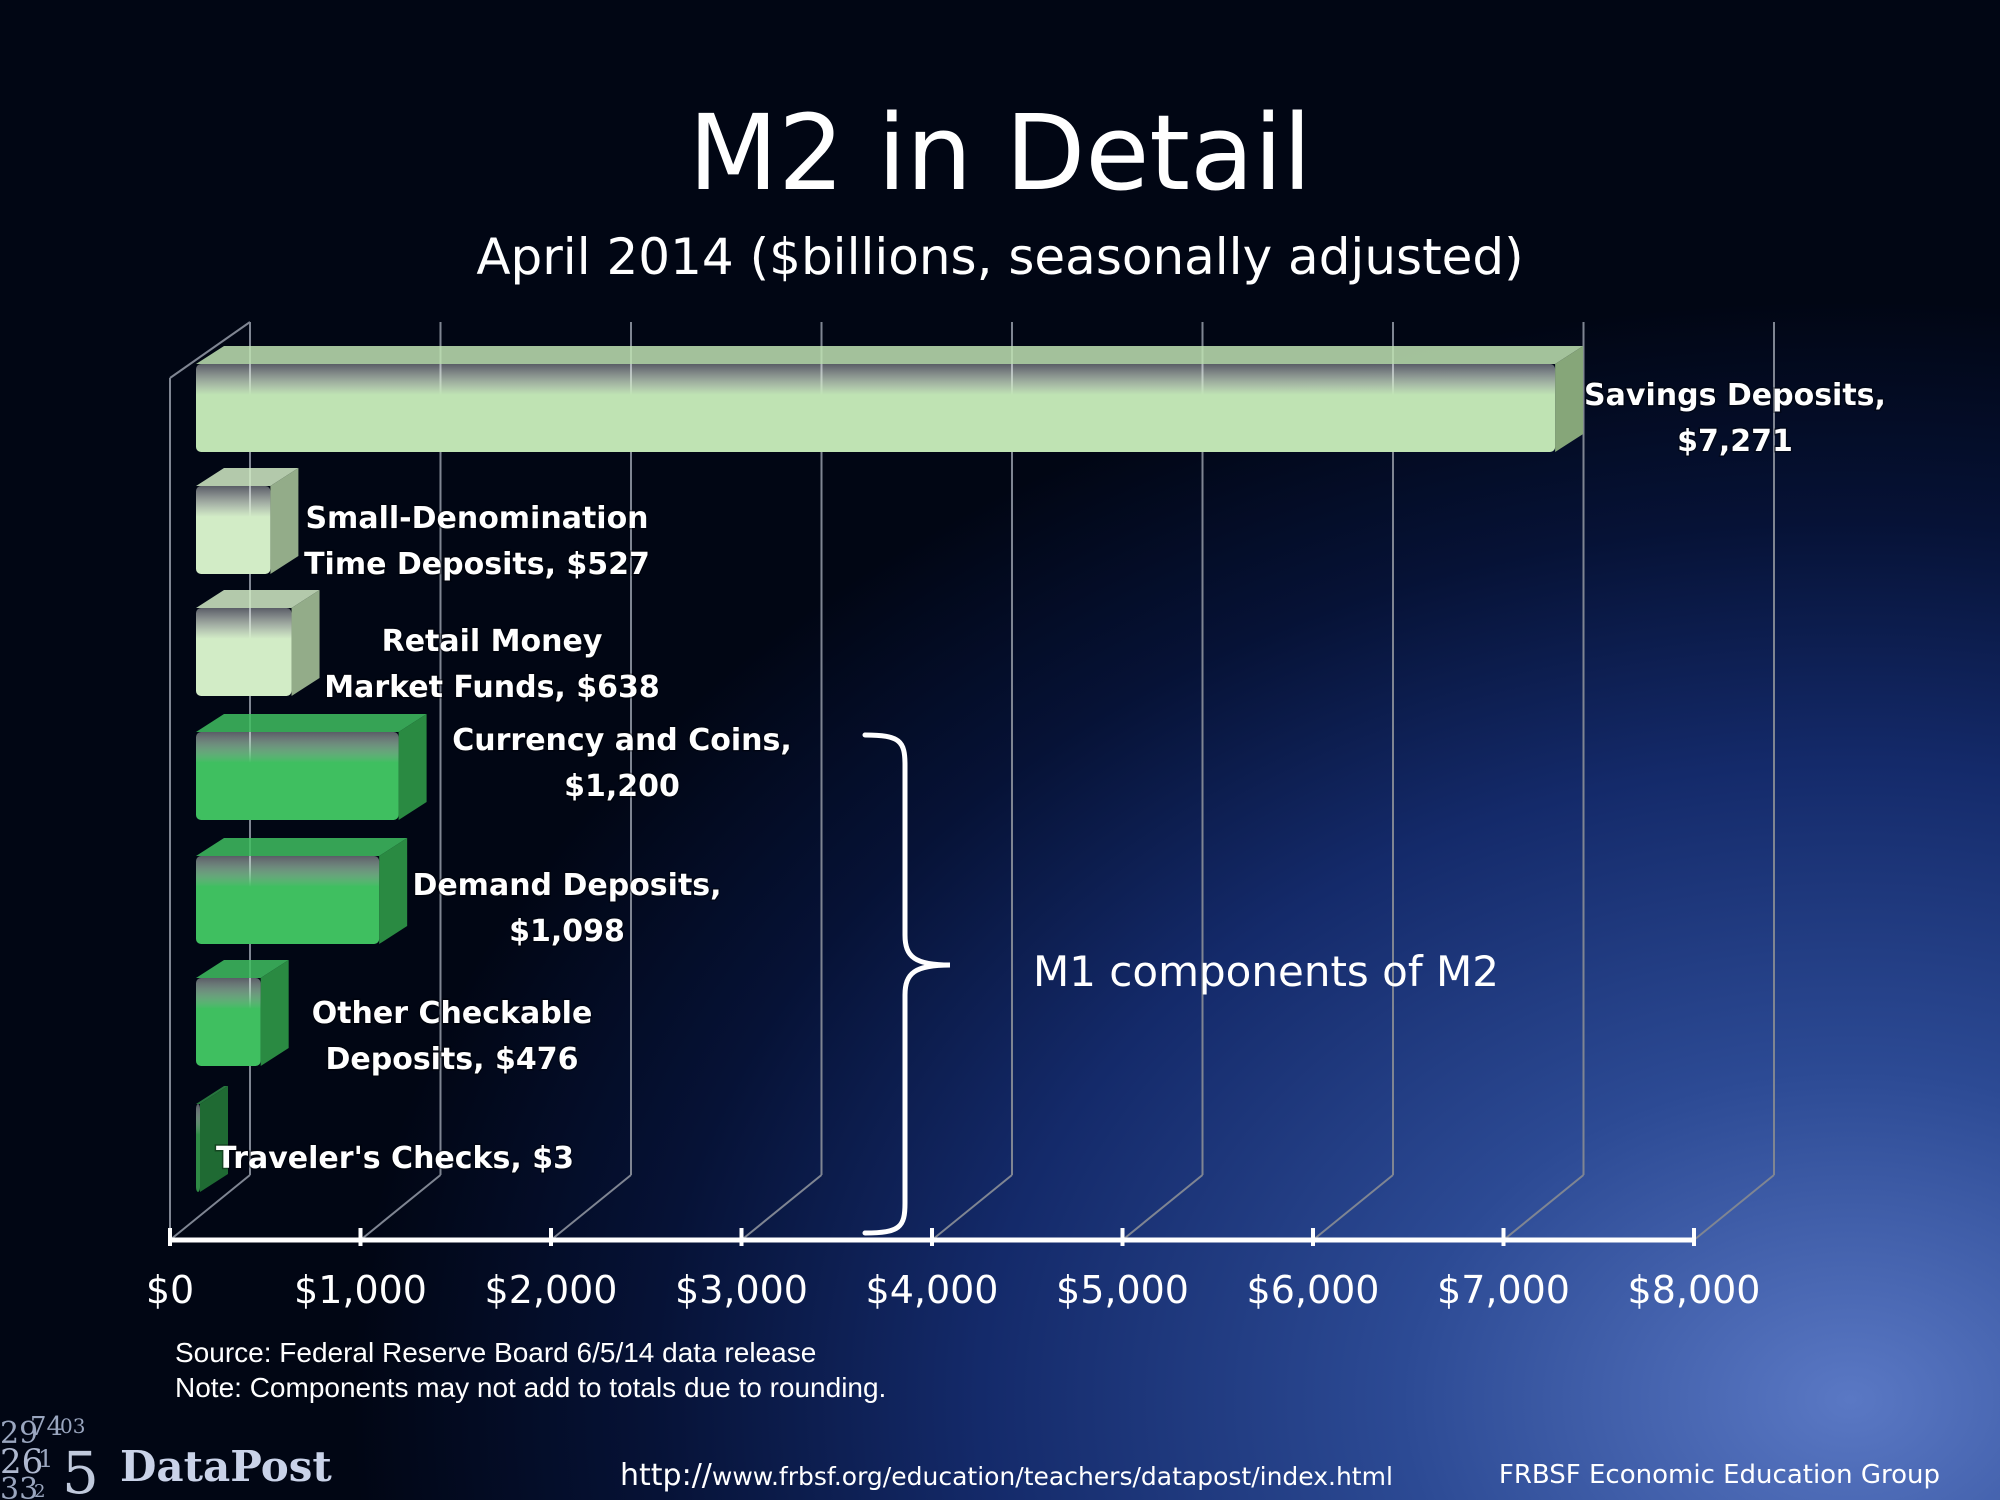  Describe the element at coordinates (1122, 1290) in the screenshot. I see `x-tick-label-5000: $5,000` at that location.